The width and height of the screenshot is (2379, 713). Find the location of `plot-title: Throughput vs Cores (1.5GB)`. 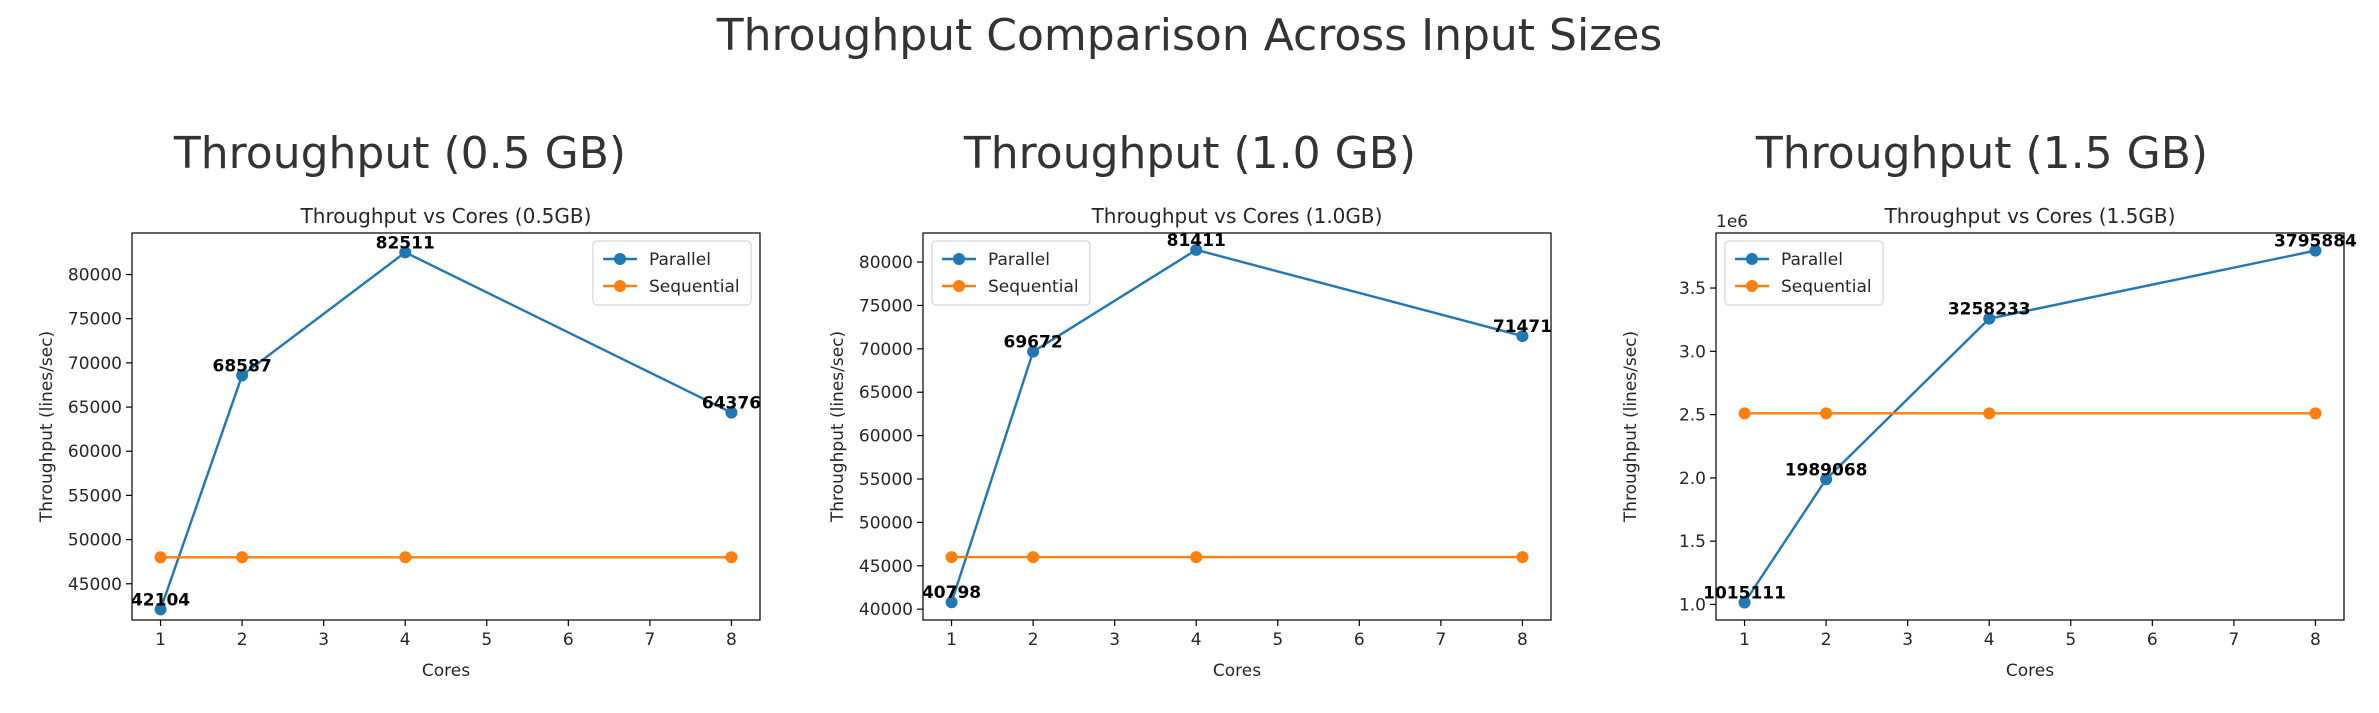

plot-title: Throughput vs Cores (1.5GB) is located at coordinates (2030, 216).